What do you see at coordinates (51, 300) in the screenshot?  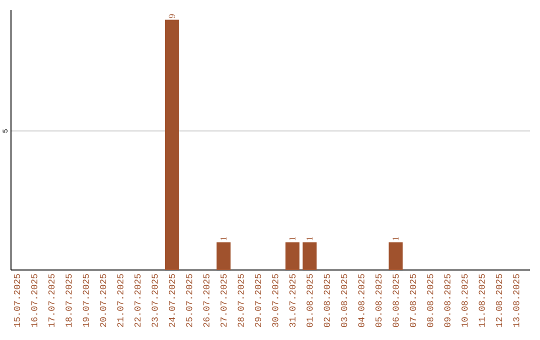 I see `x-tick-label: 17.07.2025` at bounding box center [51, 300].